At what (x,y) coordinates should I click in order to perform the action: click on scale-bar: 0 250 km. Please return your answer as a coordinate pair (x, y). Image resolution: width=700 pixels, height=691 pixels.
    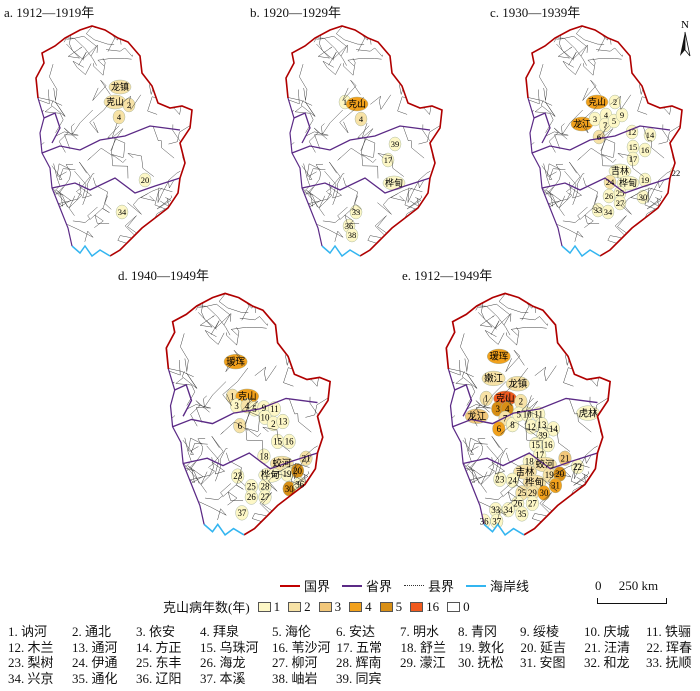
    Looking at the image, I should click on (631, 591).